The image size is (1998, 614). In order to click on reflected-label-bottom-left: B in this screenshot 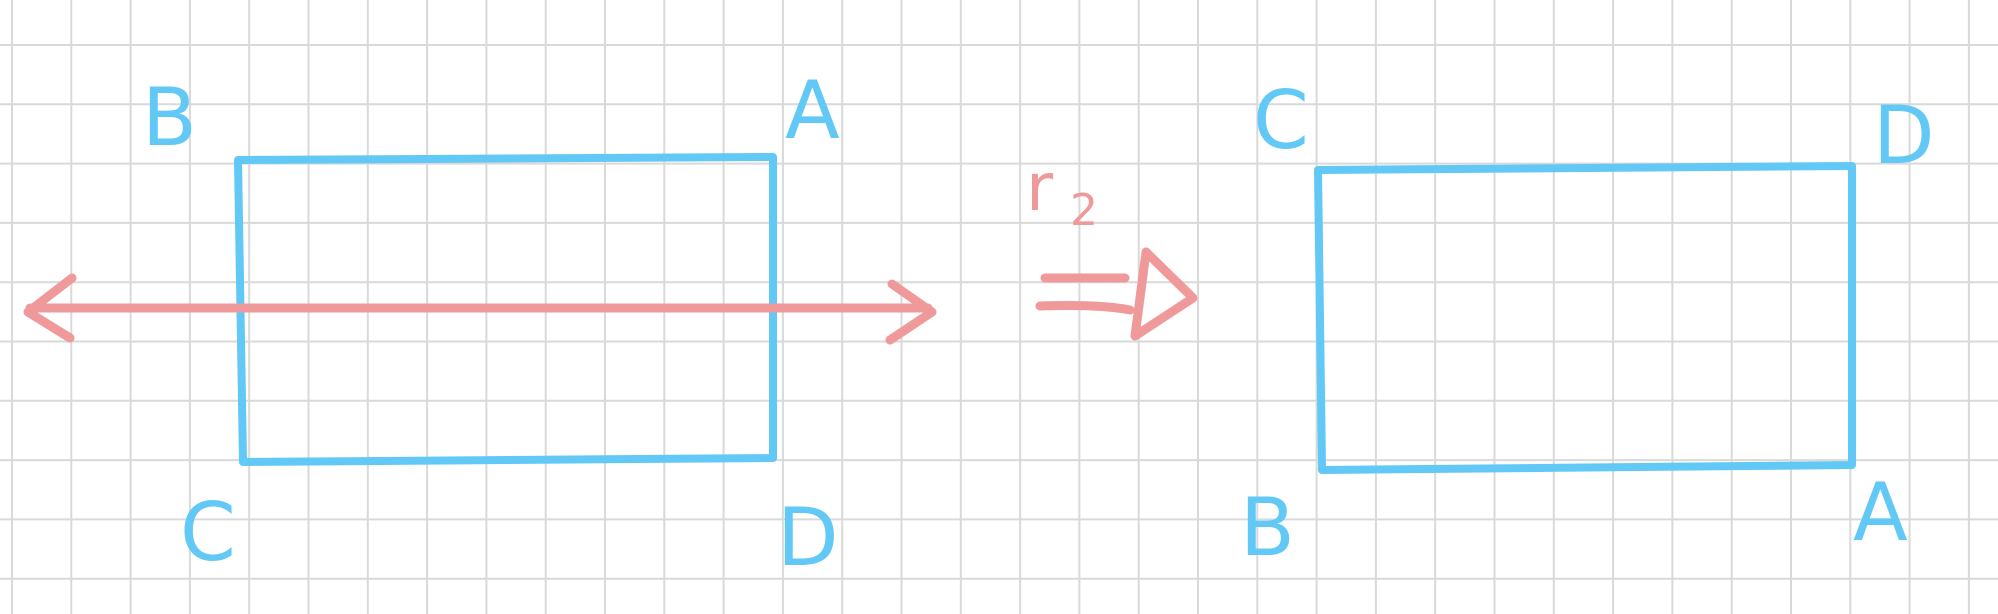, I will do `click(1267, 527)`.